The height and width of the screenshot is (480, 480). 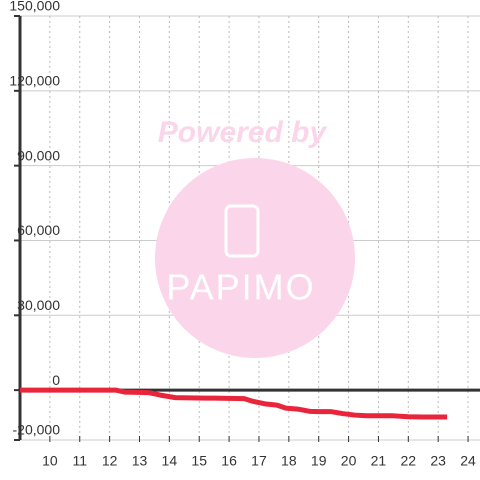 What do you see at coordinates (79, 461) in the screenshot?
I see `x-tick-label: 11` at bounding box center [79, 461].